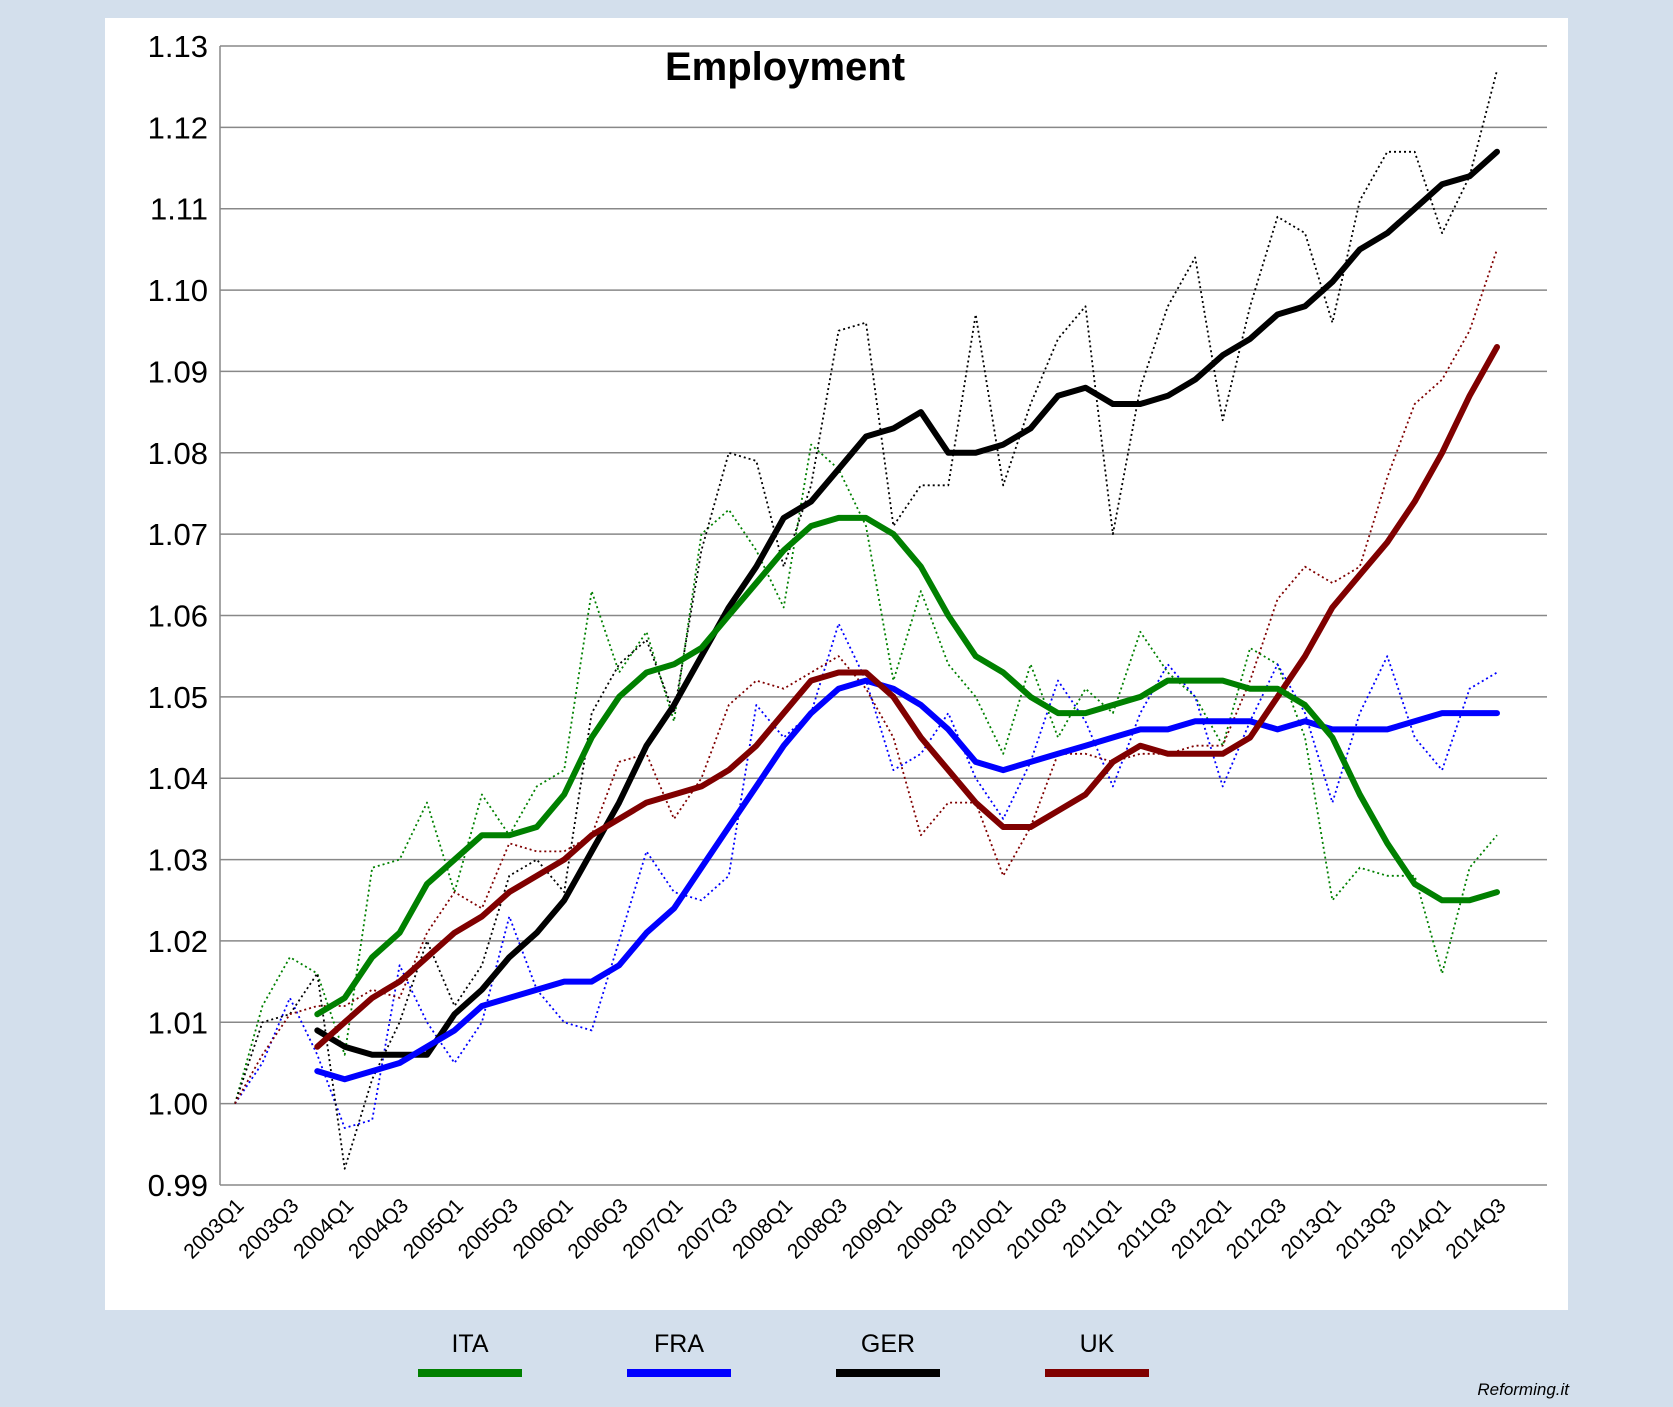  What do you see at coordinates (888, 1373) in the screenshot?
I see `legend-swatch-ger` at bounding box center [888, 1373].